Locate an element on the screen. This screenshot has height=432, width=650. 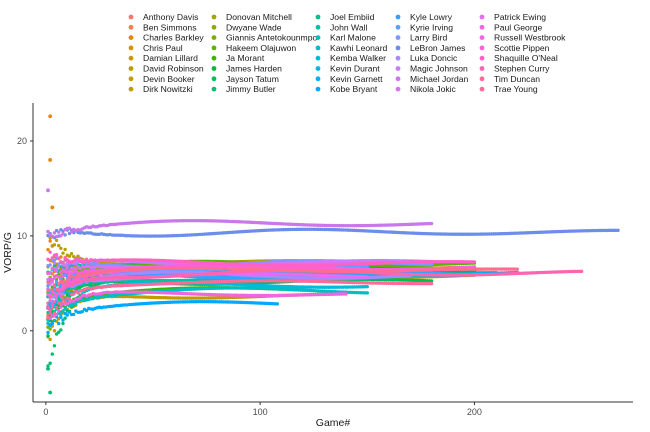
legend-label: Michael Jordan is located at coordinates (439, 79).